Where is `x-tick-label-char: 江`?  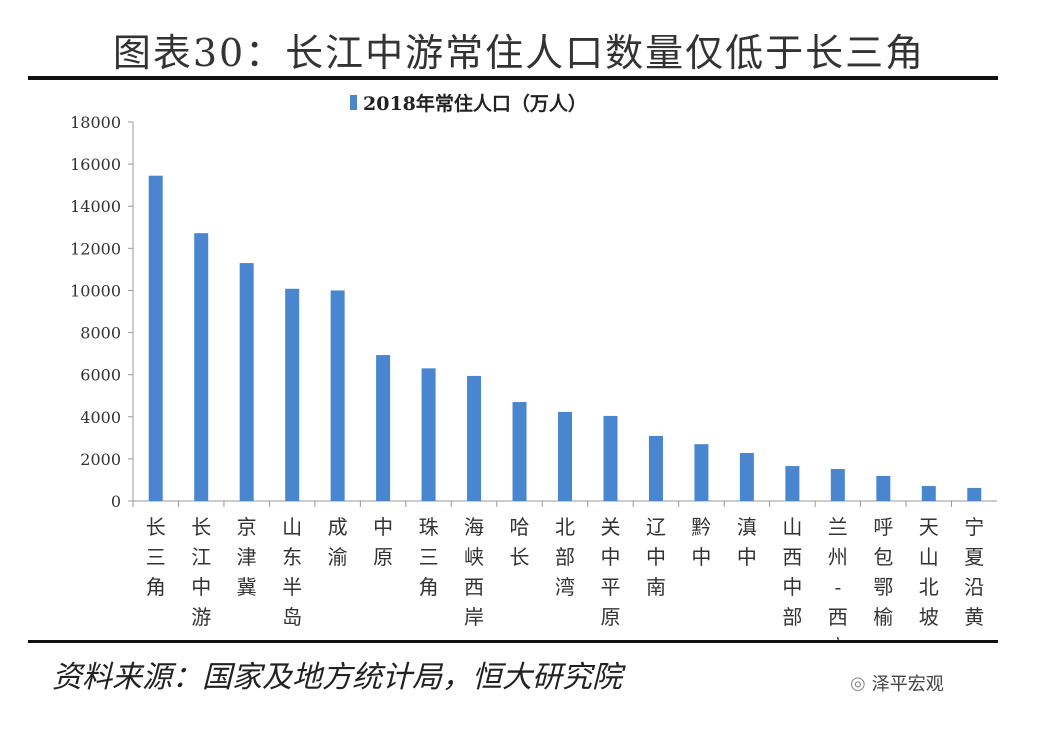 x-tick-label-char: 江 is located at coordinates (201, 557).